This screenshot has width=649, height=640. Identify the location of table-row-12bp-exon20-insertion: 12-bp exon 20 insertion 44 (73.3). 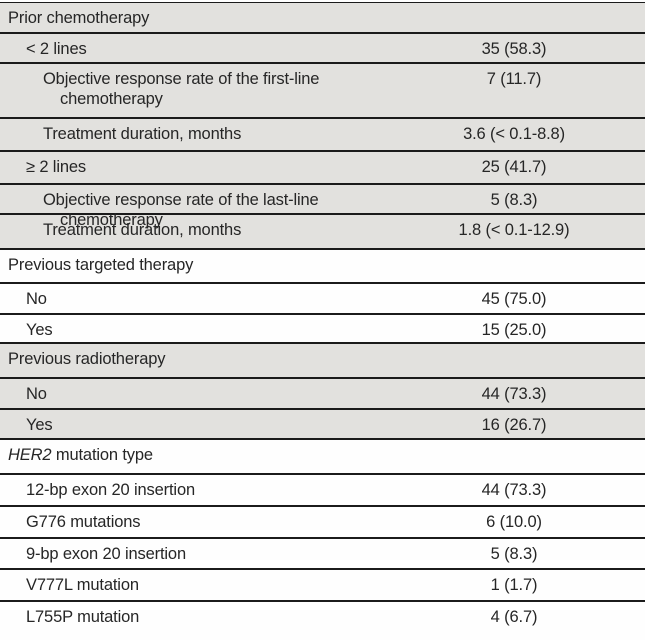
(322, 489).